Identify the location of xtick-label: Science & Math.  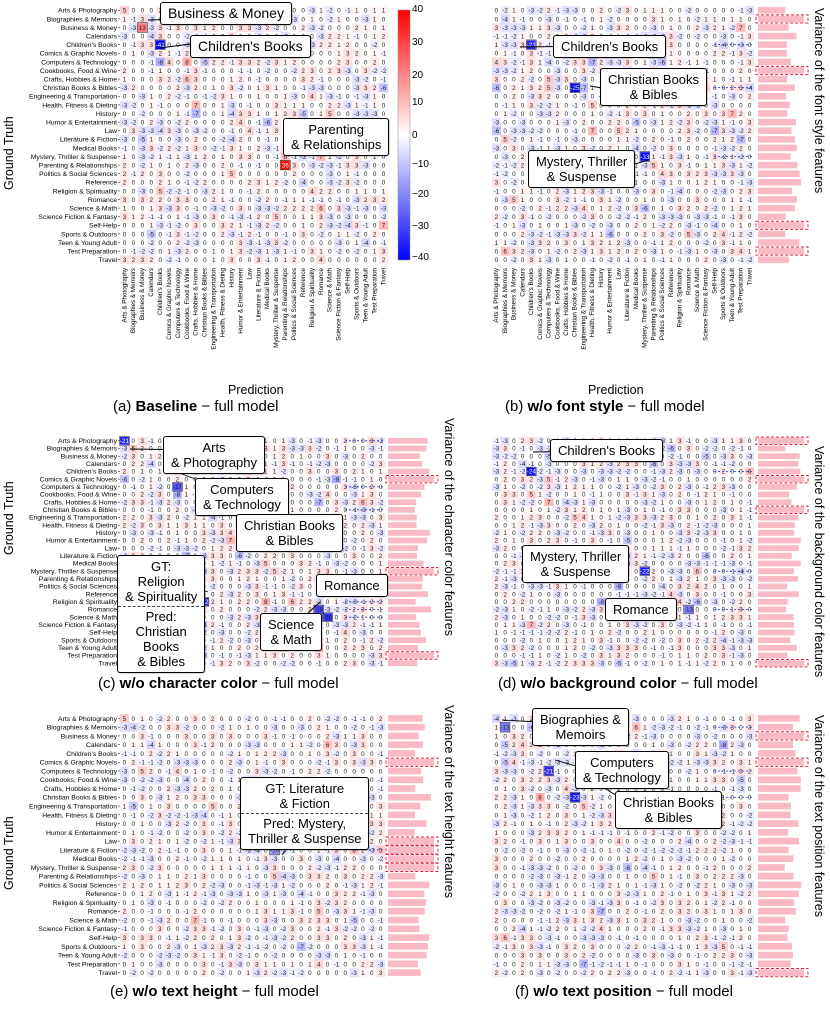
(697, 290).